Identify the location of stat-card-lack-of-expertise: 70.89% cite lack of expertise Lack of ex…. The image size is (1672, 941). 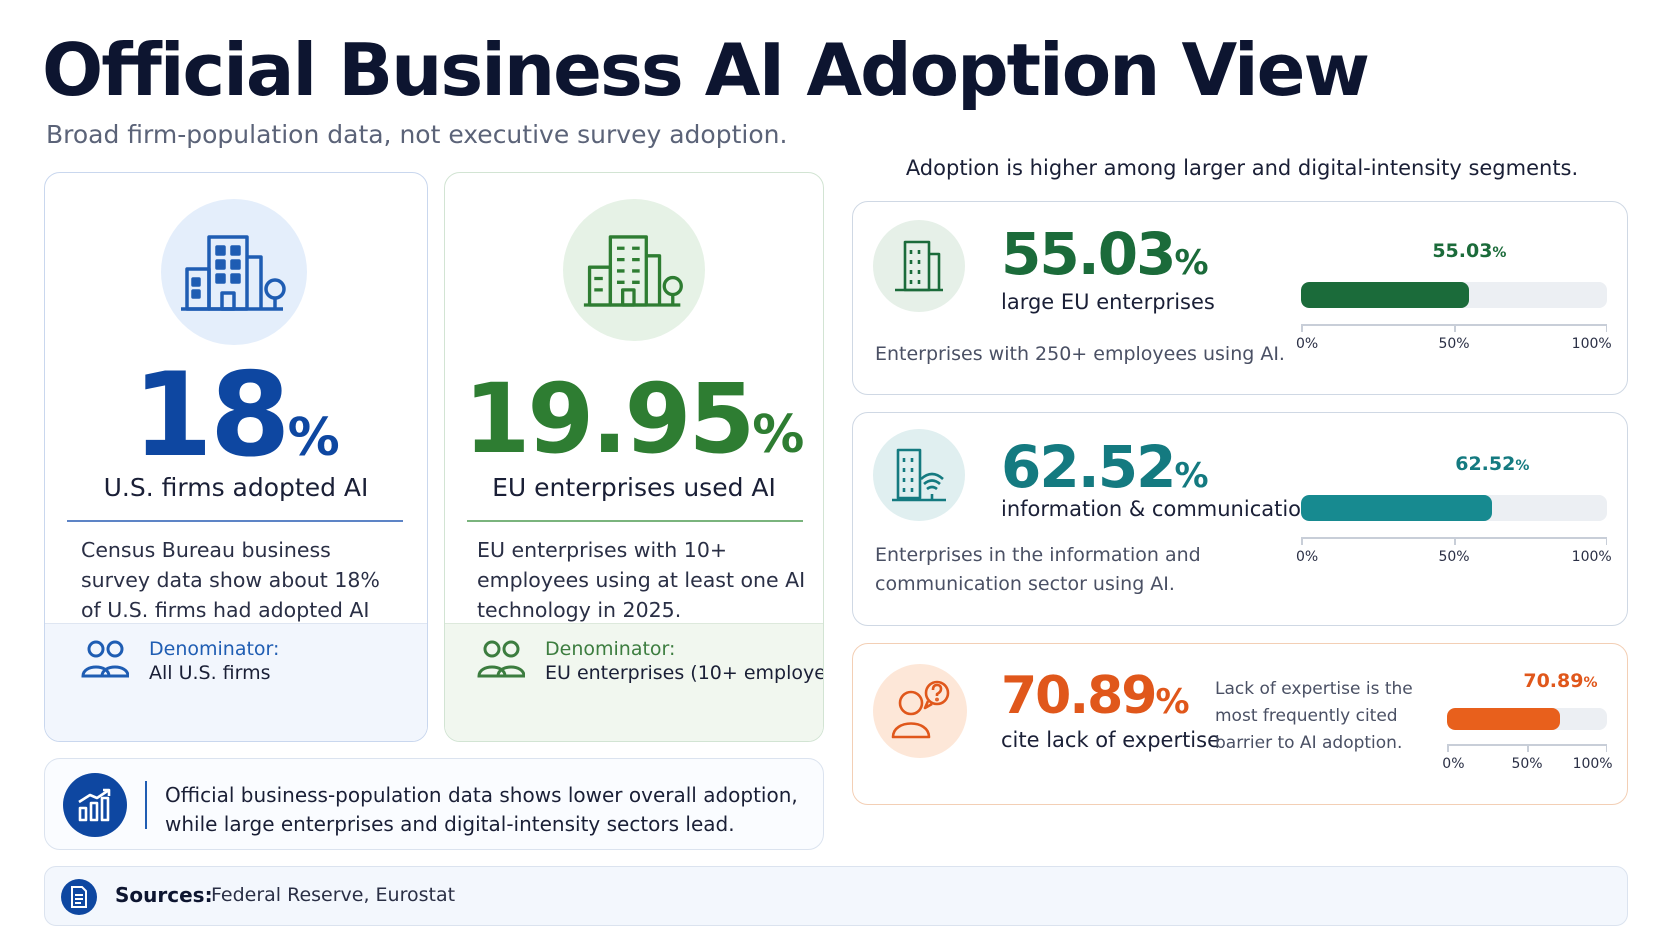
(1240, 724).